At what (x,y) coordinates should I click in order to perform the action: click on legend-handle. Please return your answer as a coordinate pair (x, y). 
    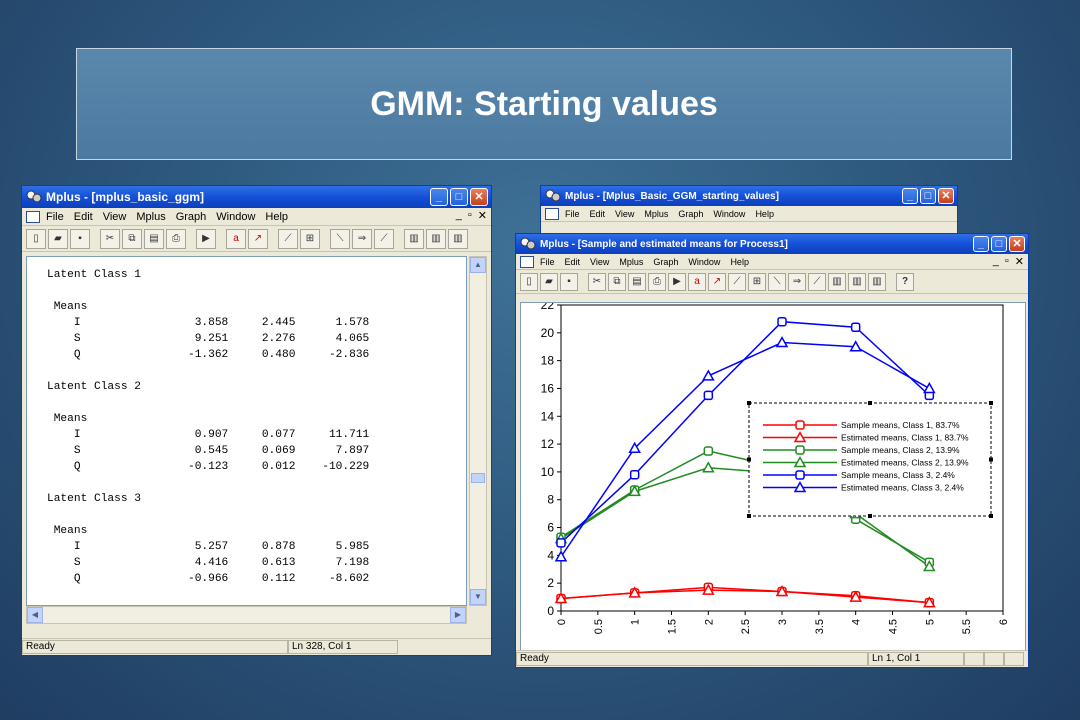
    Looking at the image, I should click on (870, 516).